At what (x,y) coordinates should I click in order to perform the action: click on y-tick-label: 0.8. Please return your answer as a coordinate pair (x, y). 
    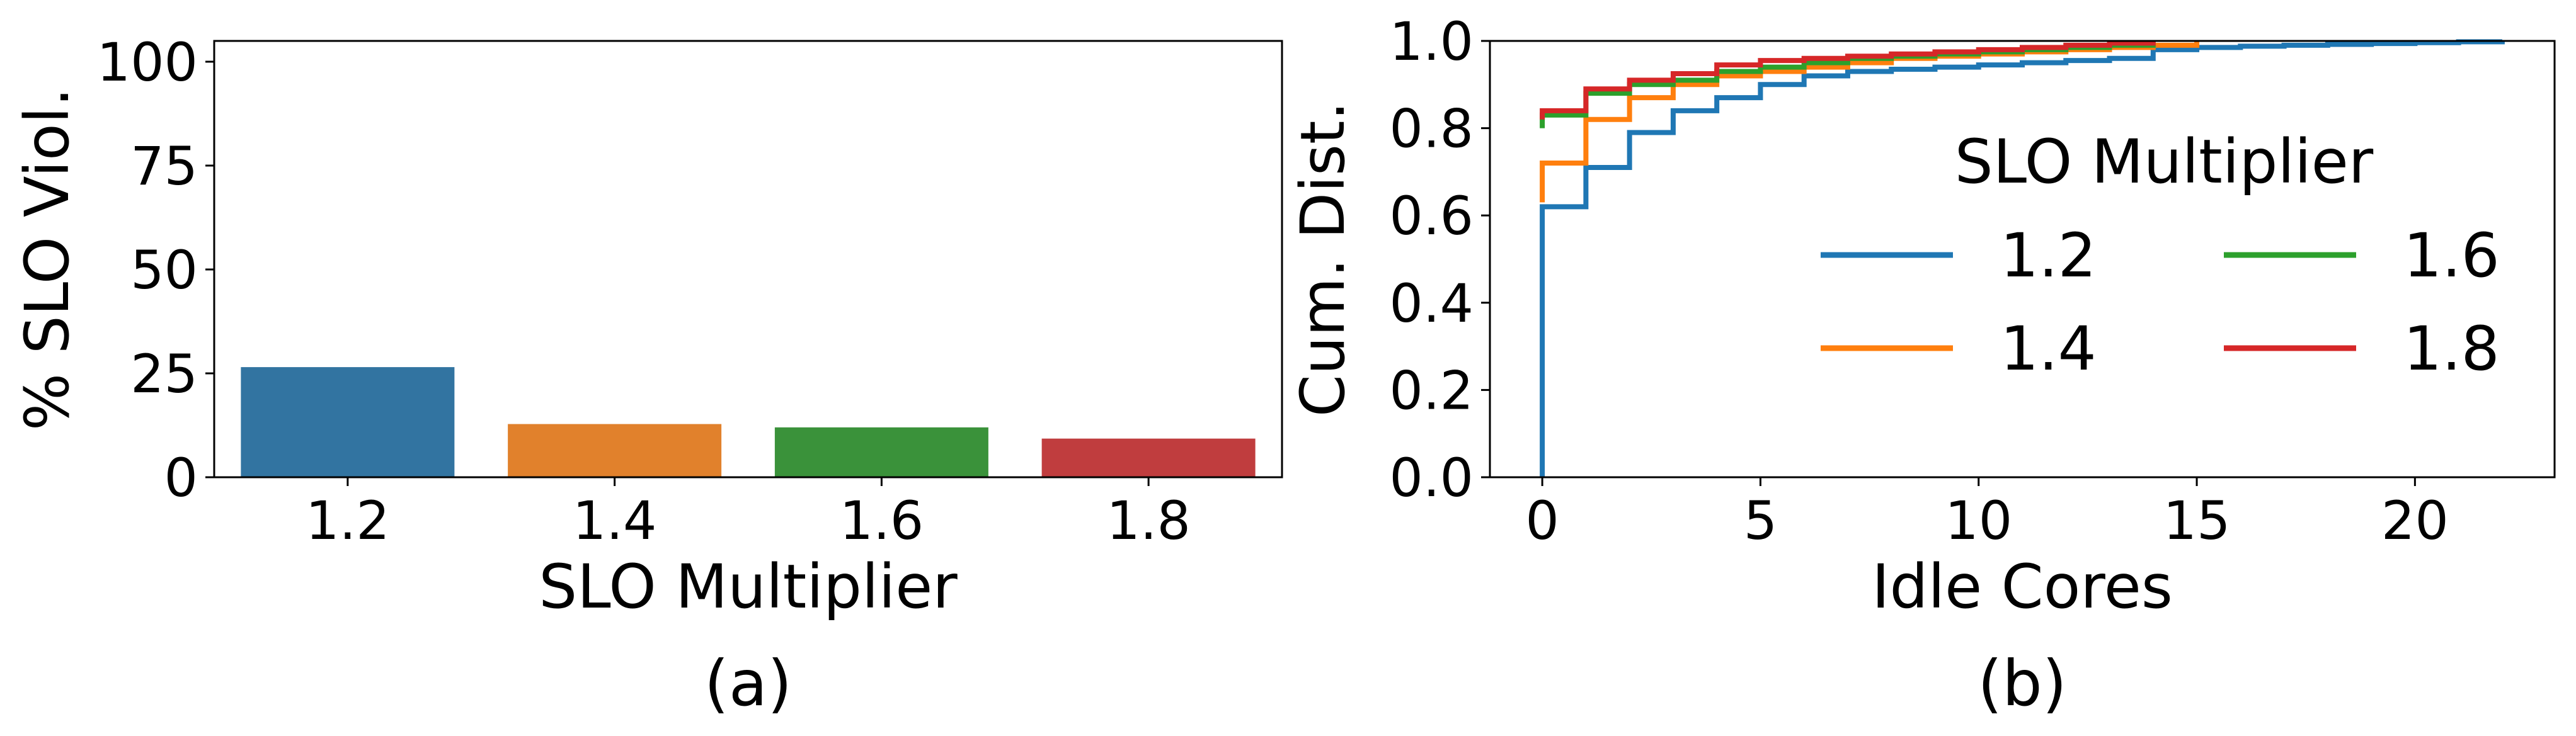
    Looking at the image, I should click on (1432, 129).